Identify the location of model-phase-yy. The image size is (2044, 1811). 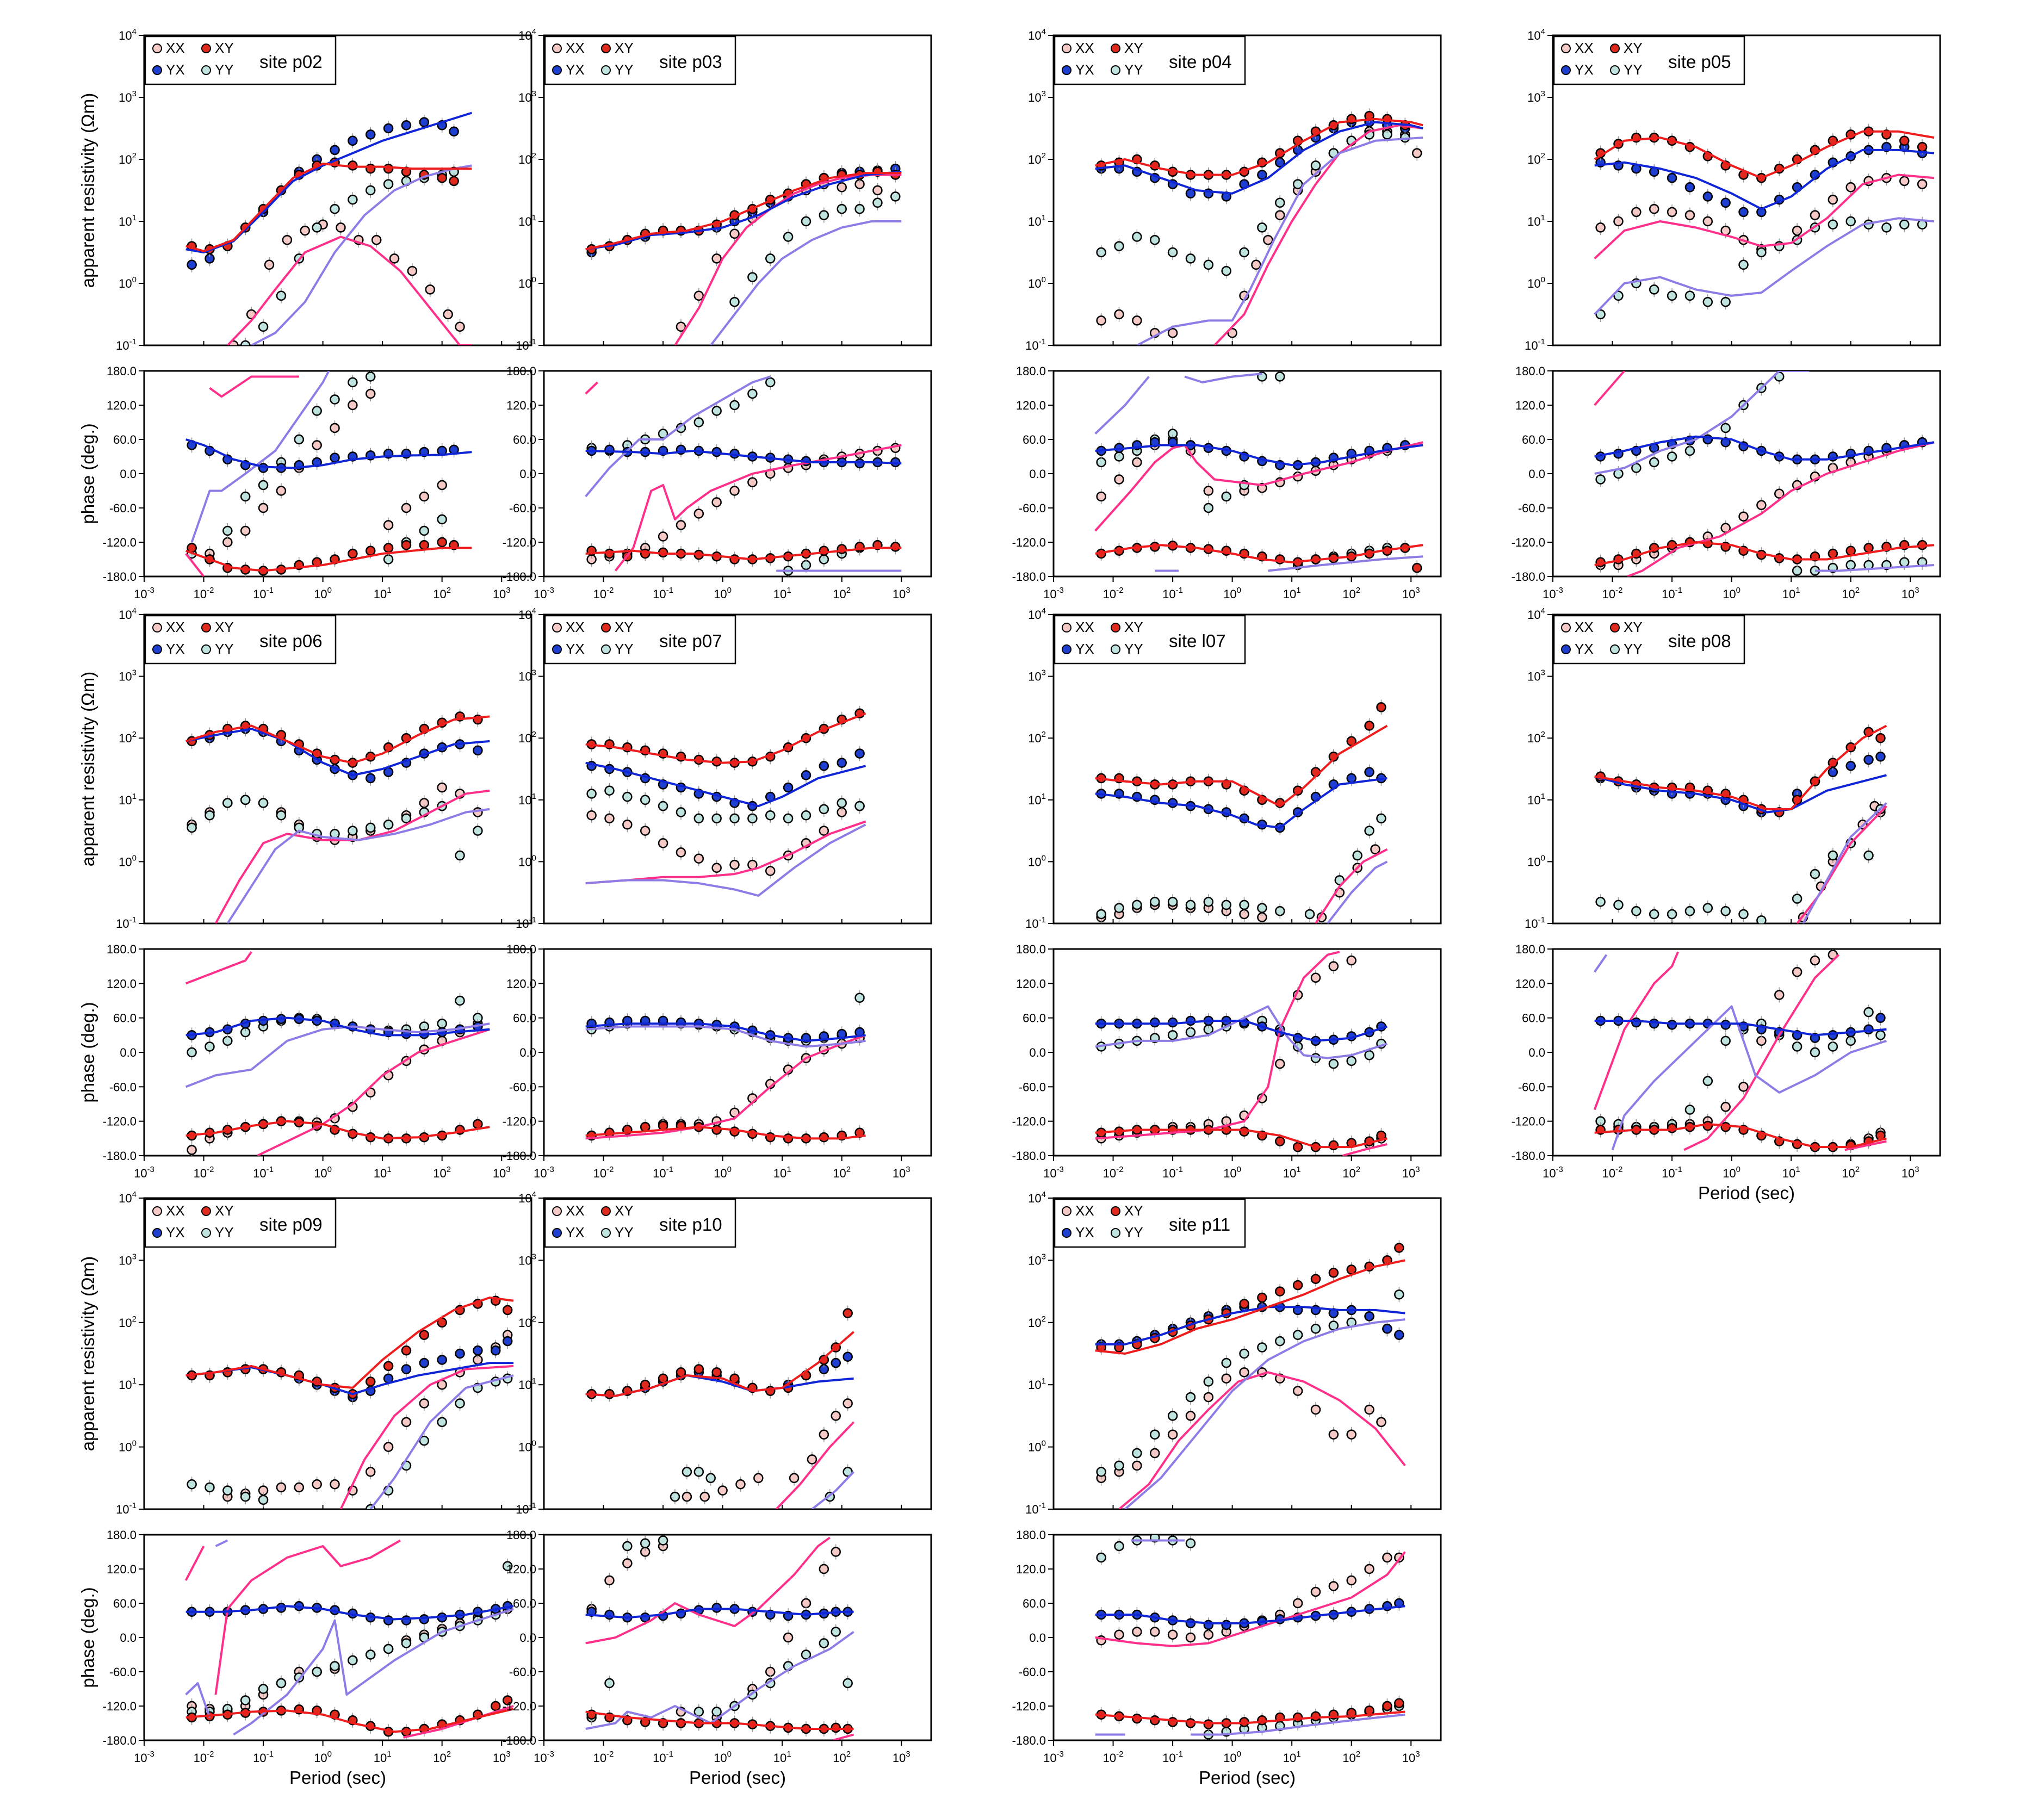
(1764, 472).